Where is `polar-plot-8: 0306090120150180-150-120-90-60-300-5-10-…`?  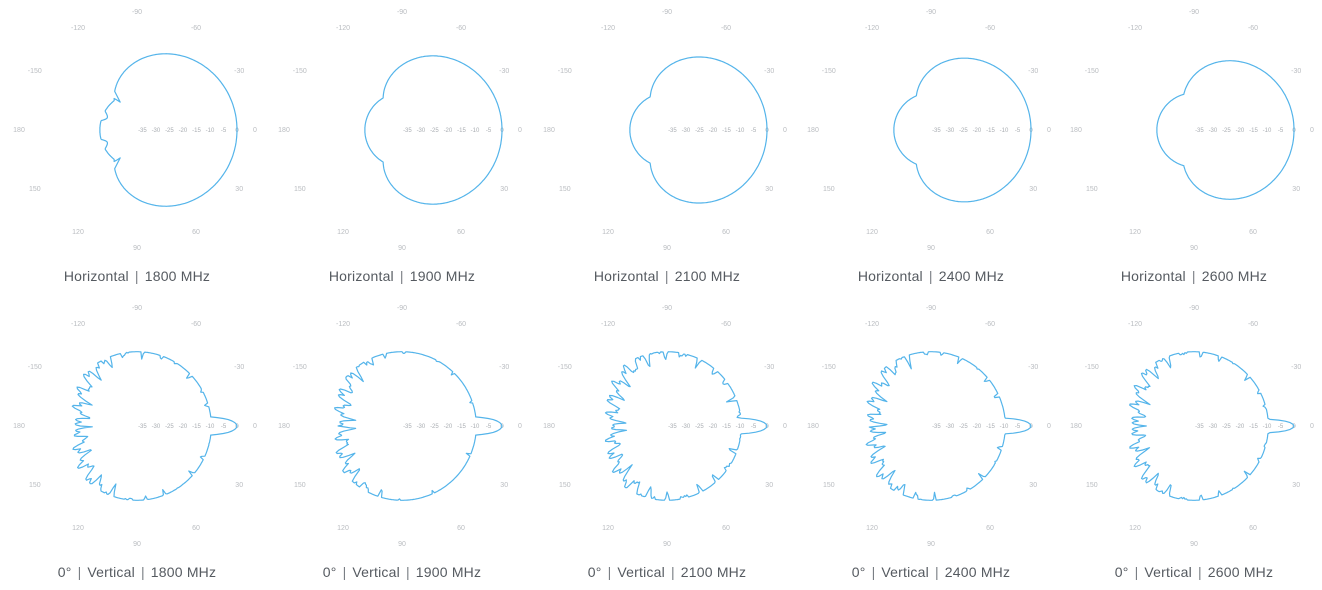 polar-plot-8: 0306090120150180-150-120-90-60-300-5-10-… is located at coordinates (665, 426).